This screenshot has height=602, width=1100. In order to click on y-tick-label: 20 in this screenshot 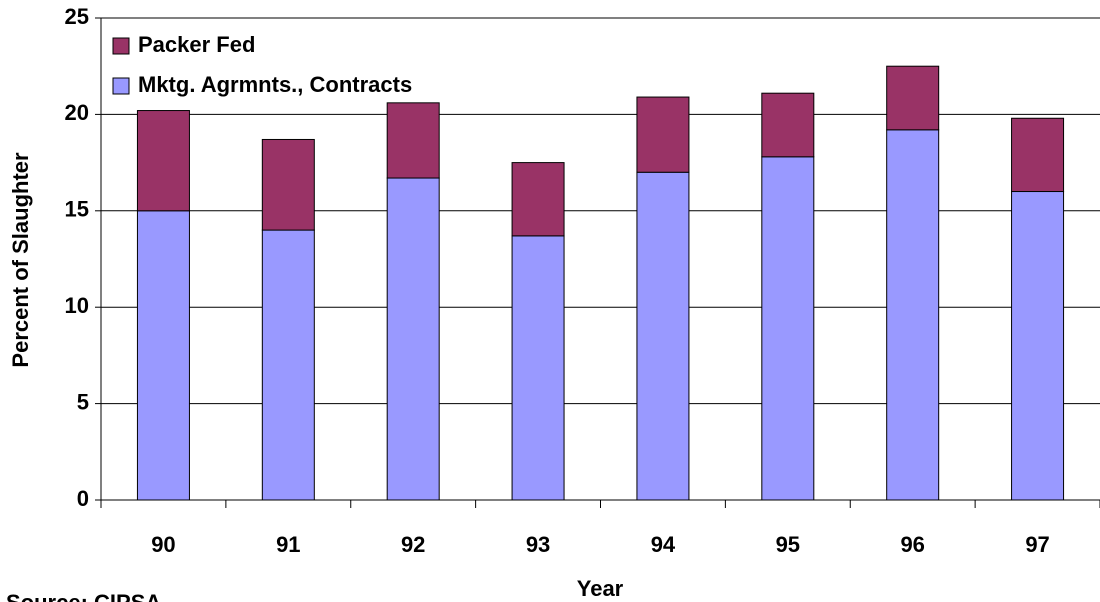, I will do `click(77, 112)`.